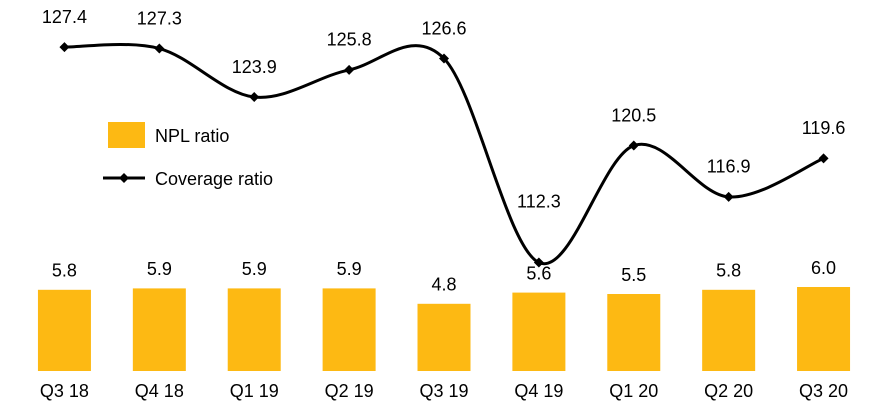  I want to click on legend-marker, so click(124, 178).